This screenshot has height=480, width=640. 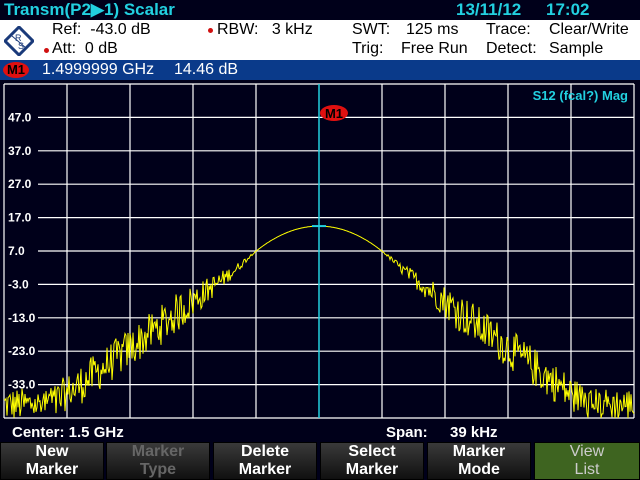 I want to click on span-value: 39 kHz, so click(x=474, y=432).